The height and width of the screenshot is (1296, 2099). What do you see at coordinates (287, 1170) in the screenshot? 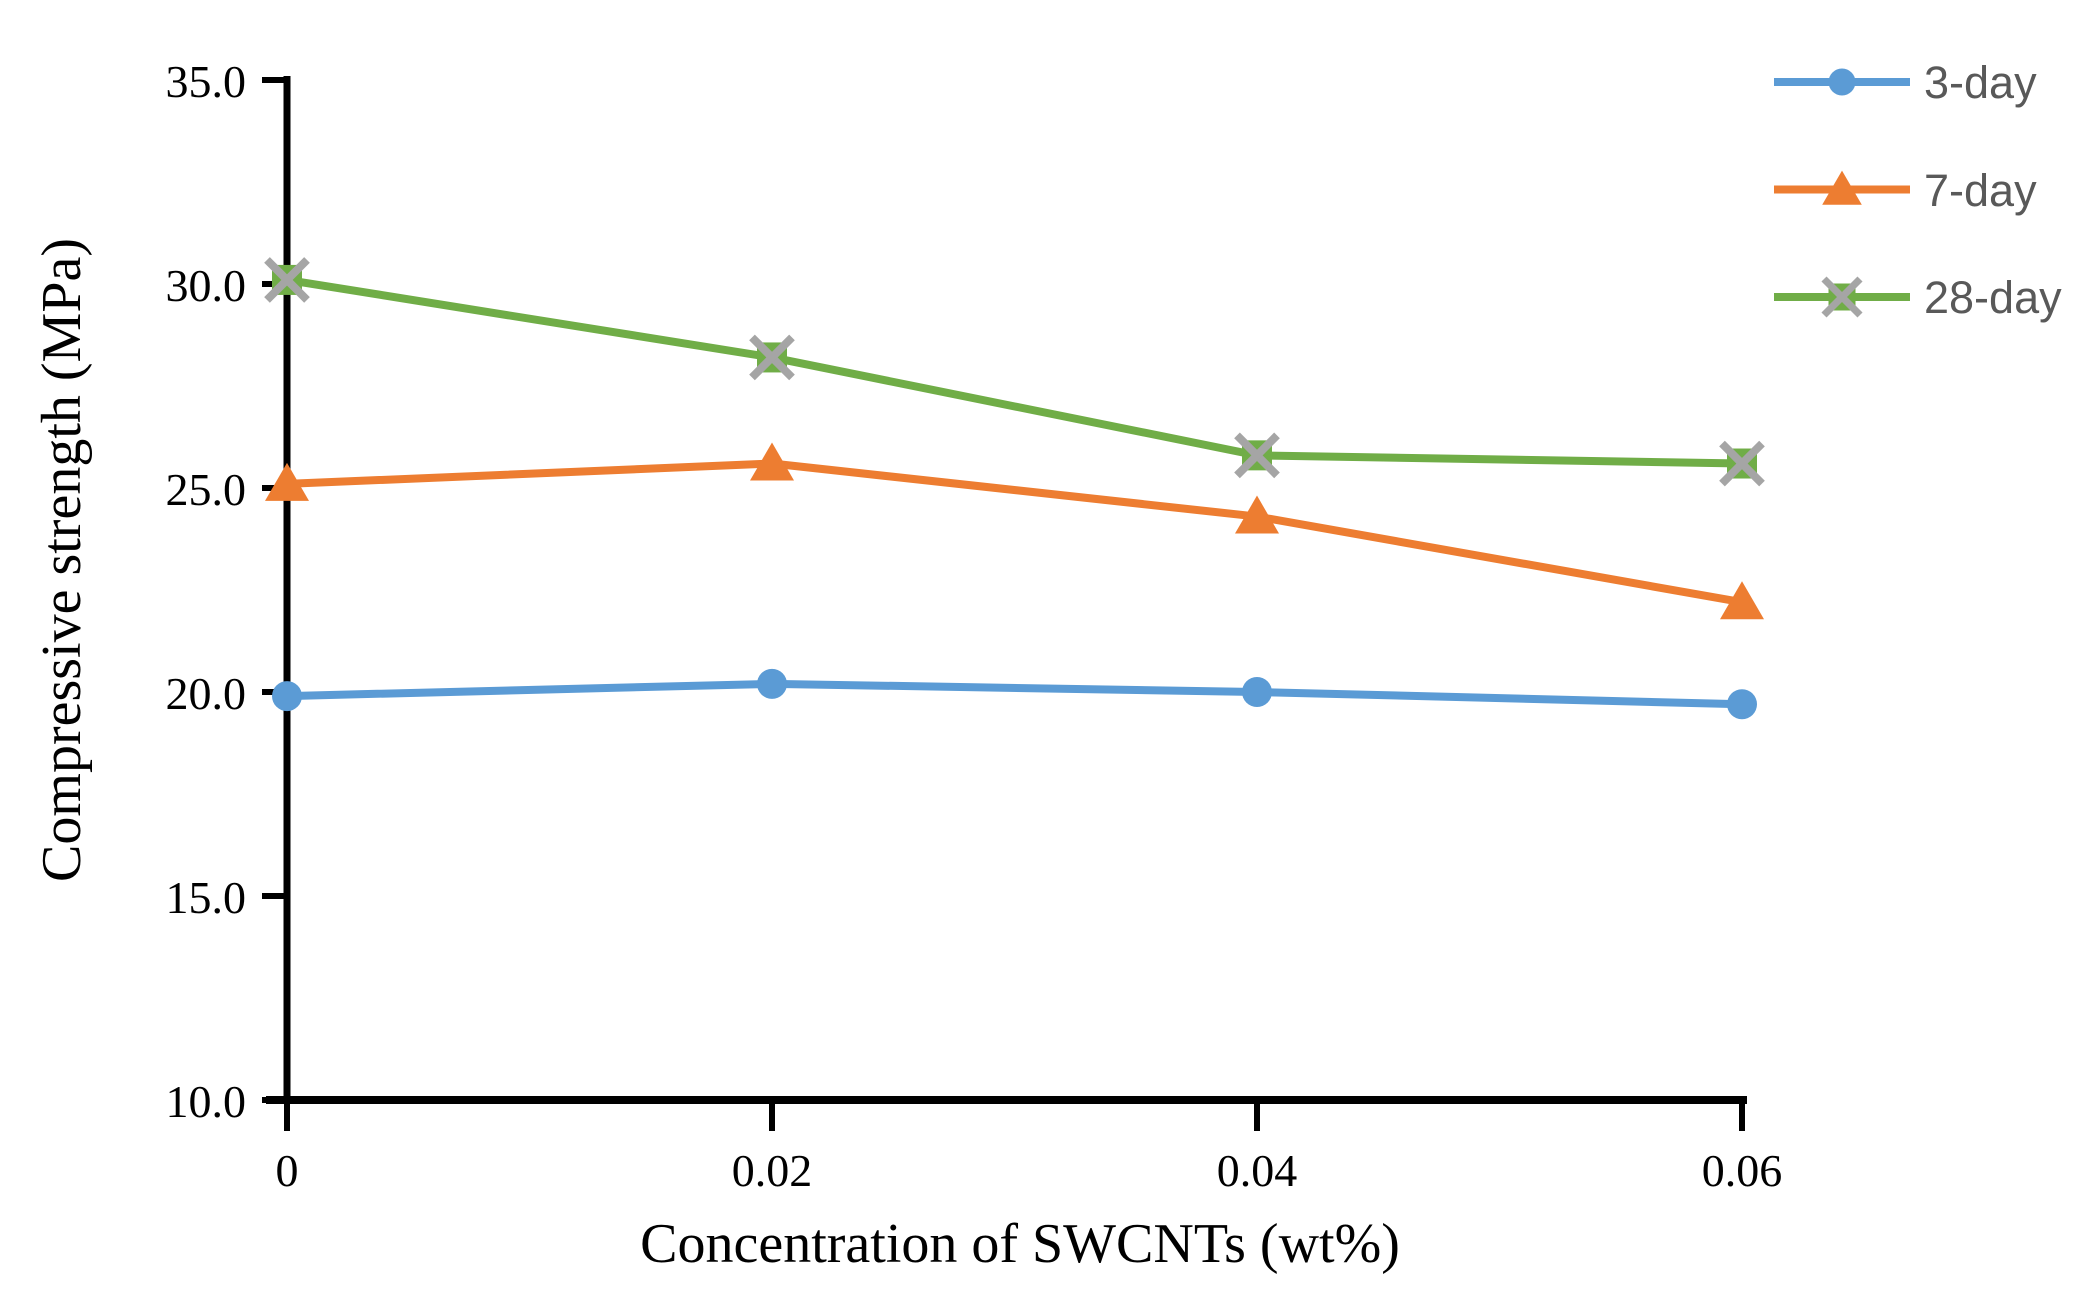
I see `x-tick-label: 0` at bounding box center [287, 1170].